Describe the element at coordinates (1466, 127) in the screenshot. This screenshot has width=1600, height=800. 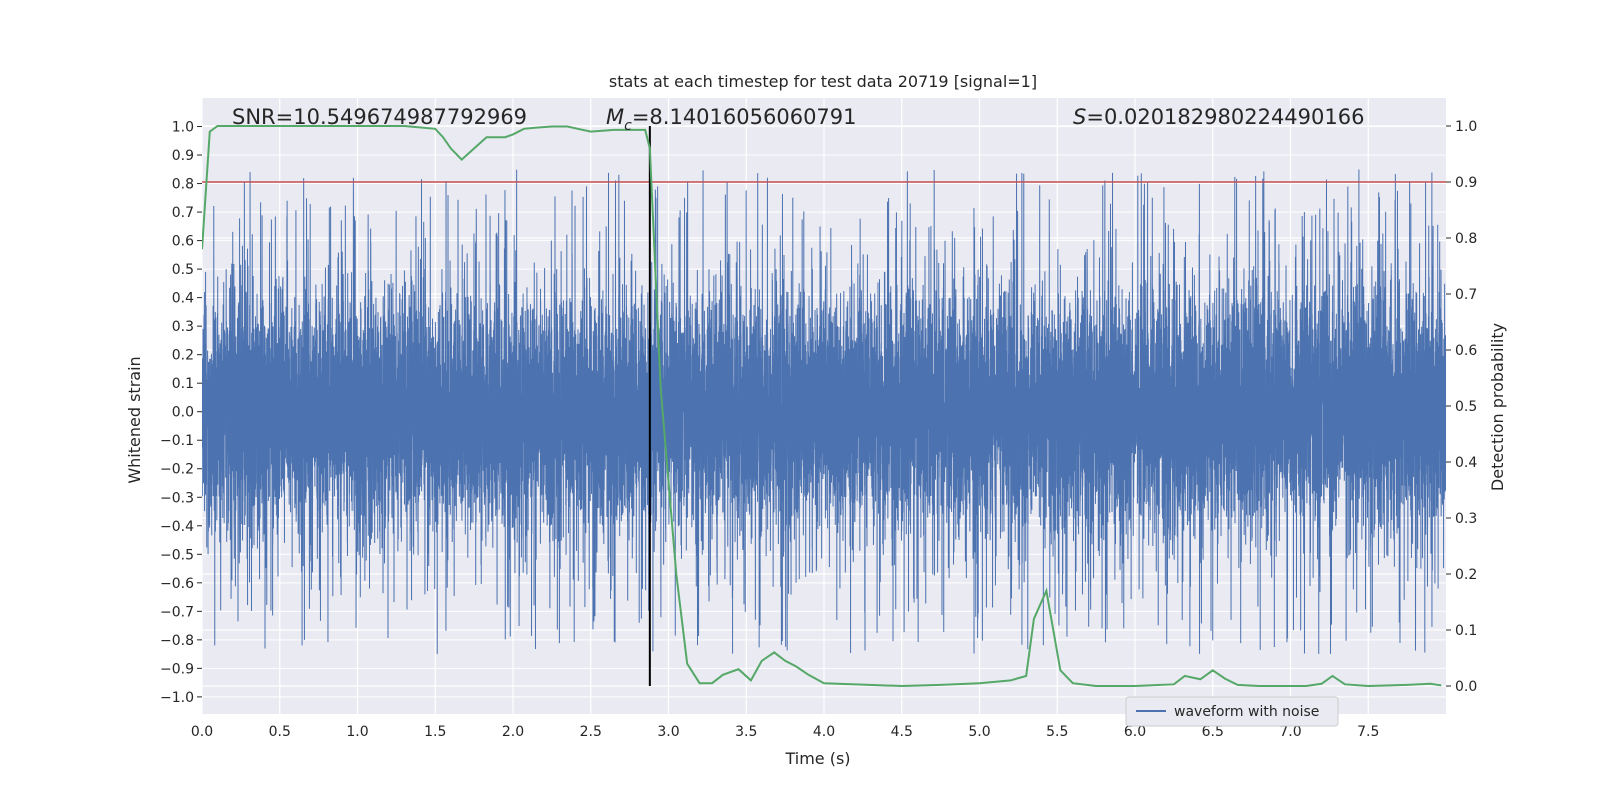
I see `y2-tick-label: 1.0` at that location.